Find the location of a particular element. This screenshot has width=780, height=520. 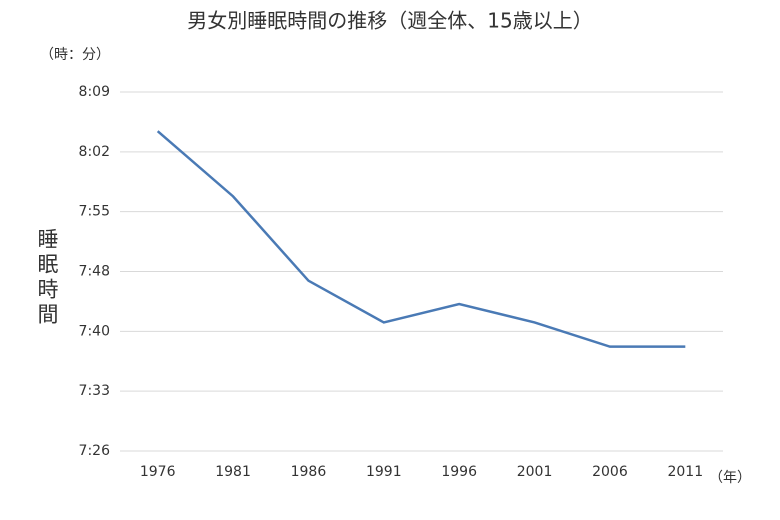

y-tick-label: 8:09 is located at coordinates (94, 92).